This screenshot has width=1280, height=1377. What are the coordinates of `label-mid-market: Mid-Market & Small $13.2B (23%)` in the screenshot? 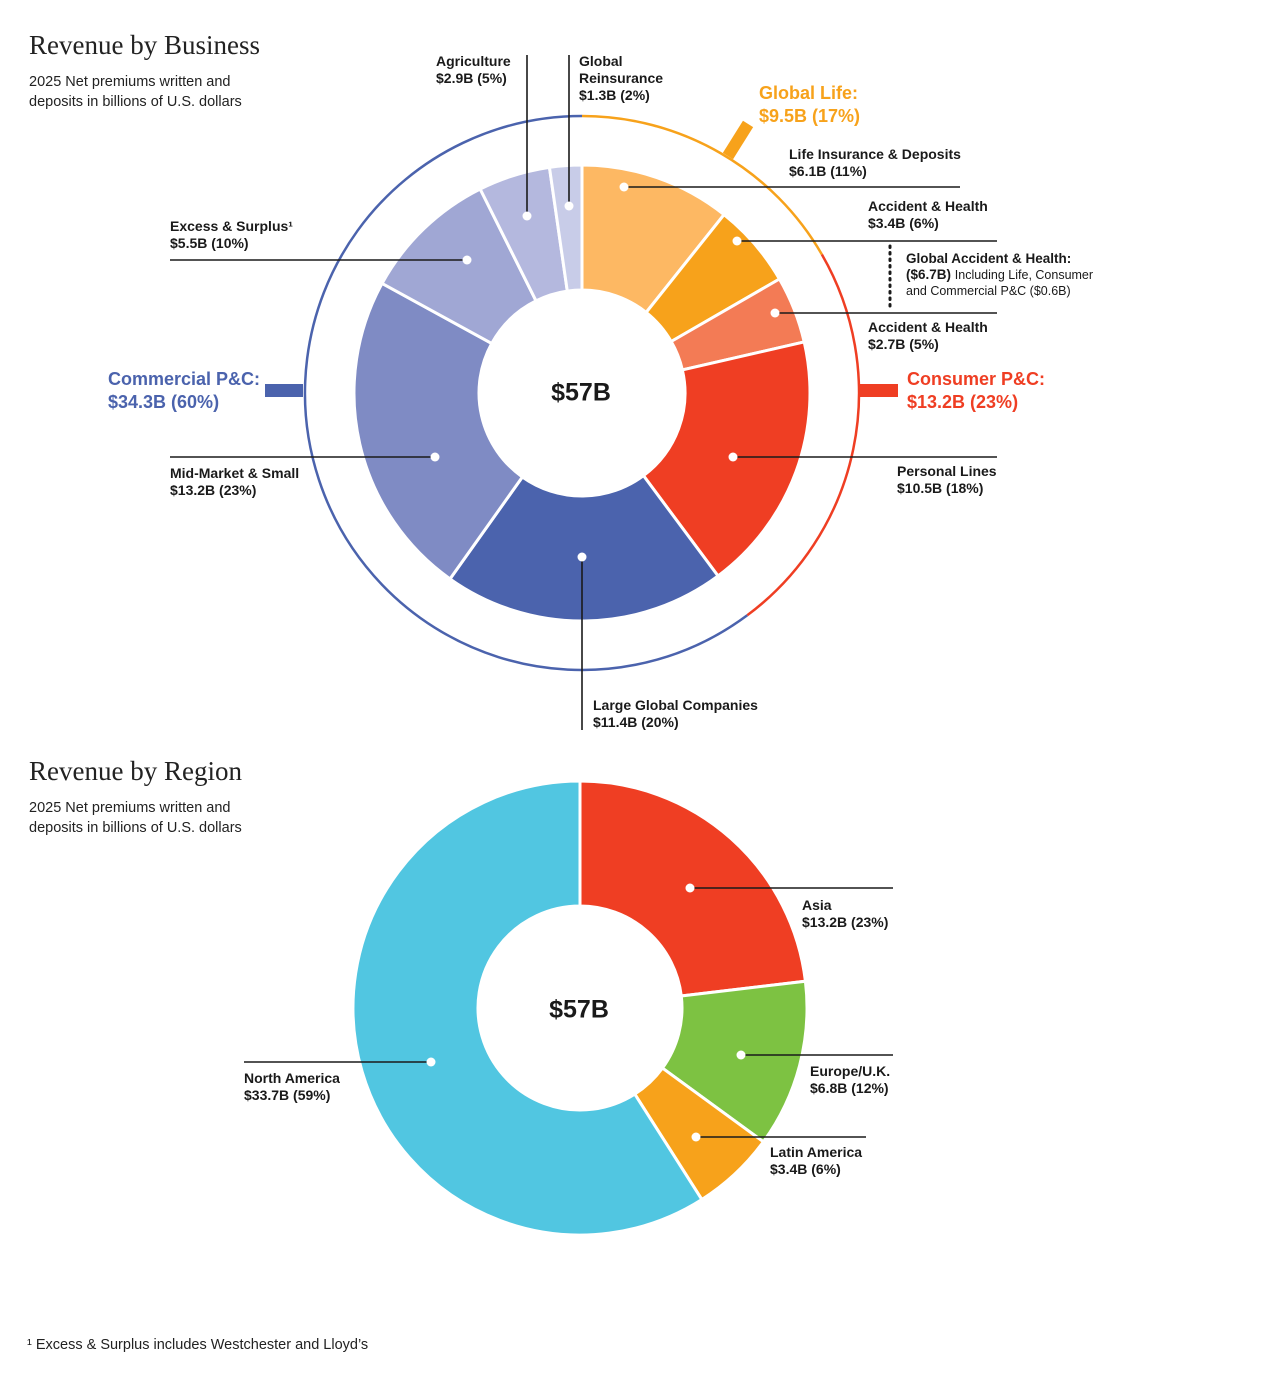 It's located at (235, 481).